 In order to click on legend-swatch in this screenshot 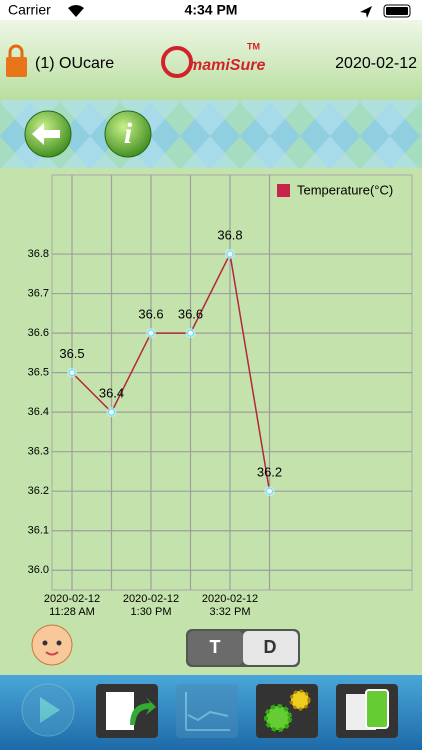, I will do `click(283, 190)`.